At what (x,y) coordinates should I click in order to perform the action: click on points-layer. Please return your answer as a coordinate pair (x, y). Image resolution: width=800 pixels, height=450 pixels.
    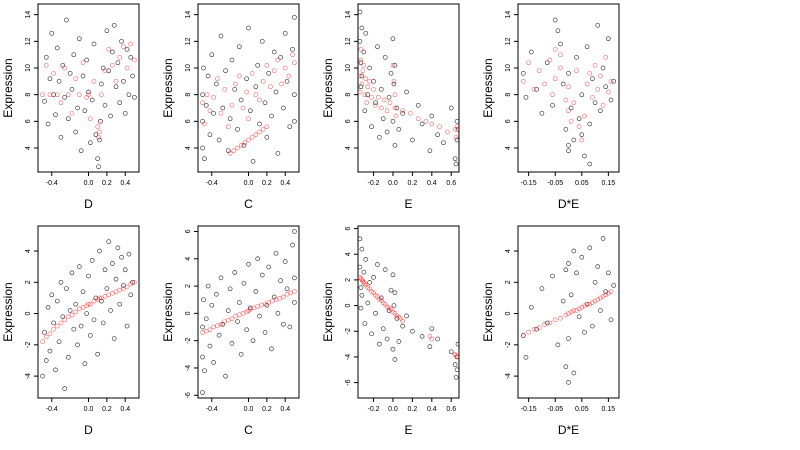
    Looking at the image, I should click on (88, 93).